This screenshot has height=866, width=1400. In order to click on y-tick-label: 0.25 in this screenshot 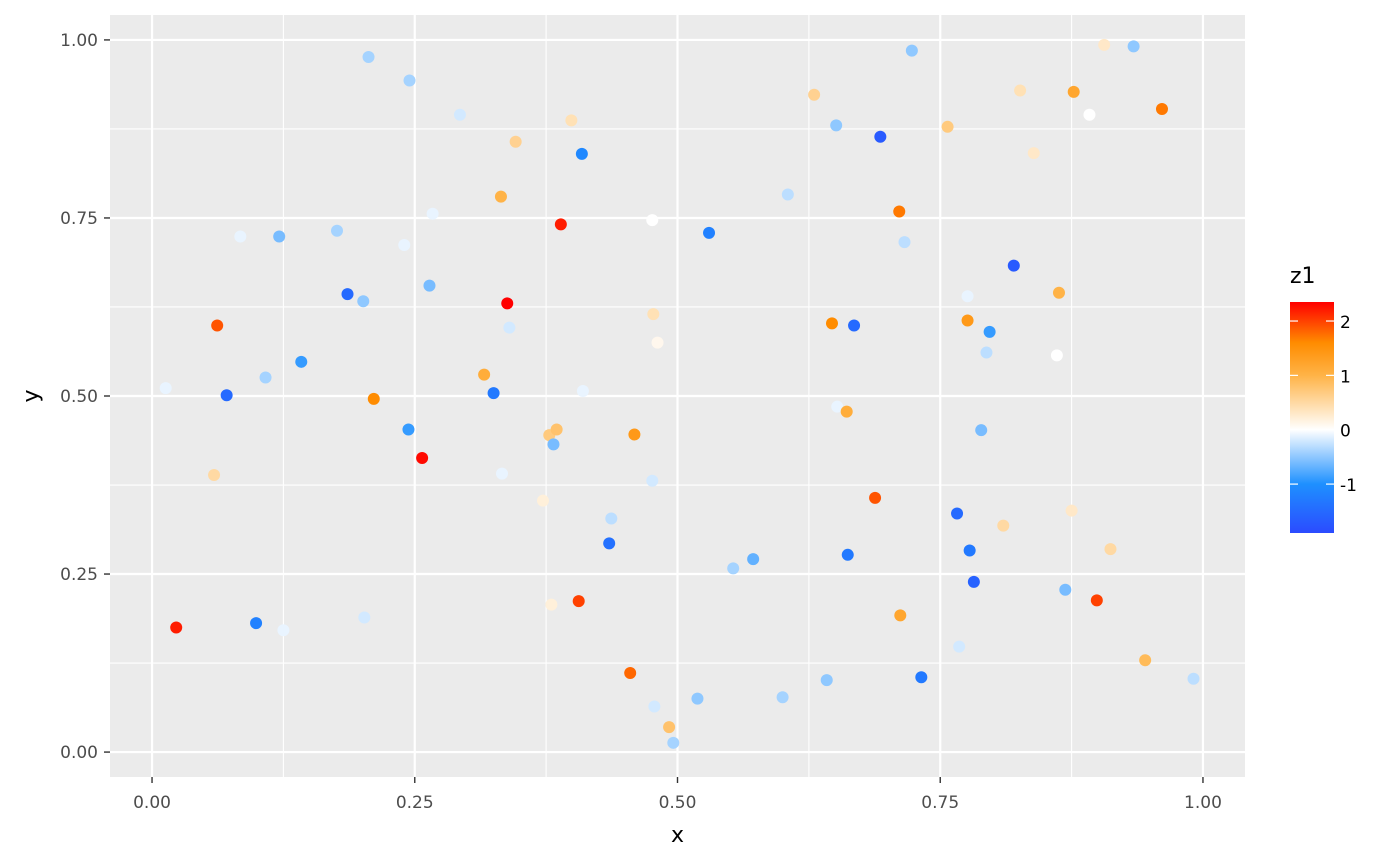, I will do `click(79, 575)`.